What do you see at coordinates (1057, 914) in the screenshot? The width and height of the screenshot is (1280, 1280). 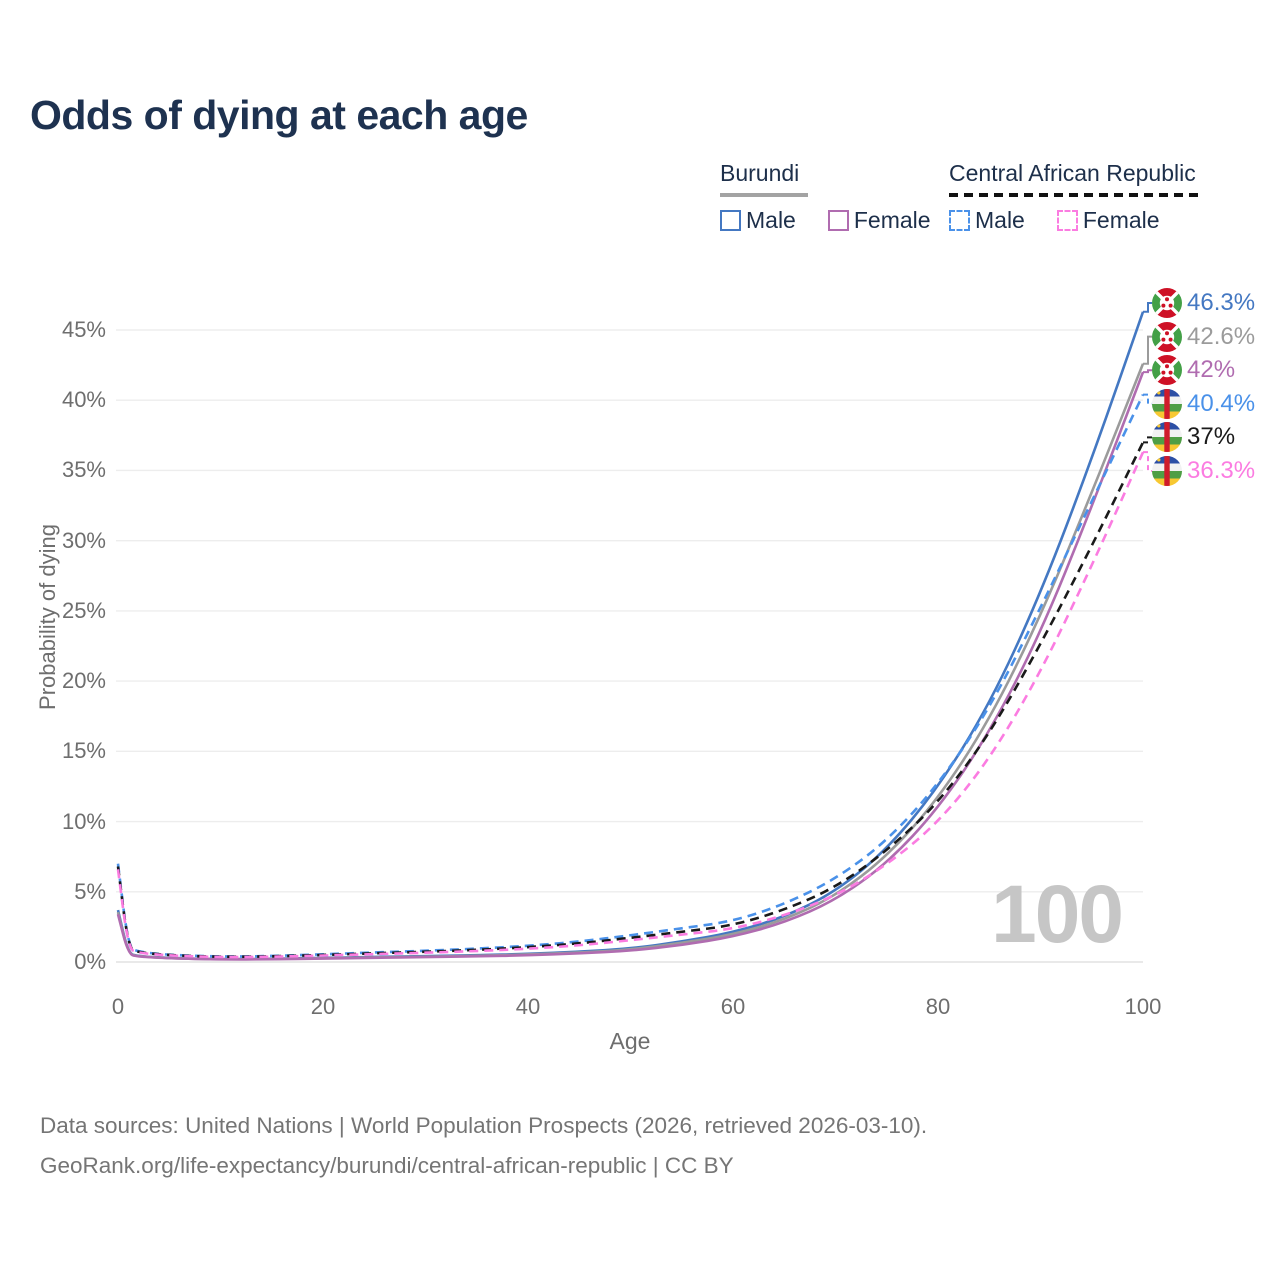 I see `hovered-age-watermark: 100` at bounding box center [1057, 914].